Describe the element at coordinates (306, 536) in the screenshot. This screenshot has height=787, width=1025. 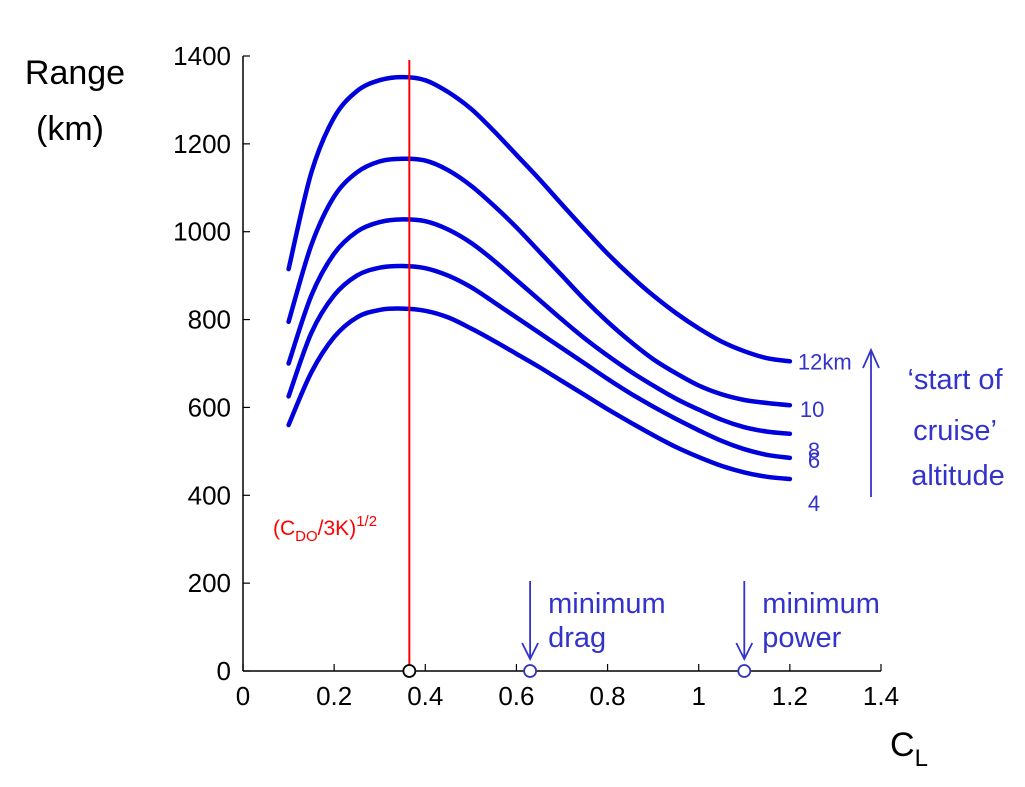
I see `vline-label-part-1: DO` at that location.